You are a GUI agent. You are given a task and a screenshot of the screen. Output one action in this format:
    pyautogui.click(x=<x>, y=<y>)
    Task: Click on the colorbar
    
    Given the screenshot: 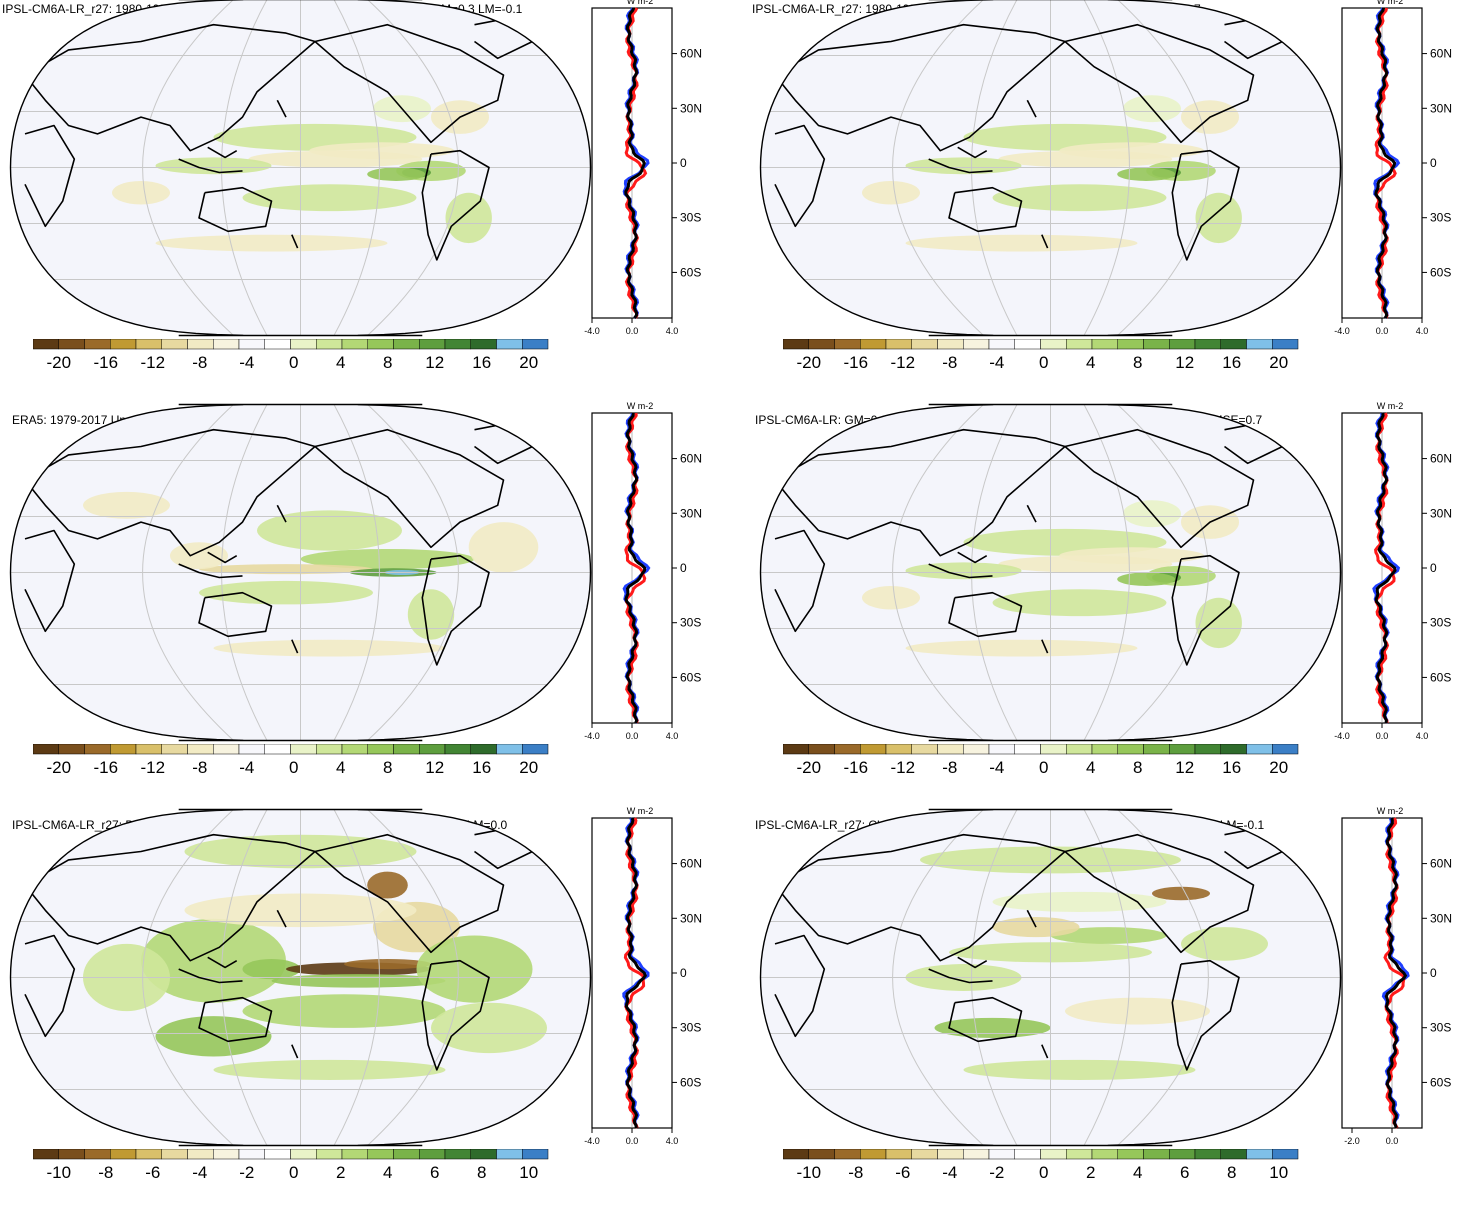 What is the action you would take?
    pyautogui.click(x=1041, y=1154)
    